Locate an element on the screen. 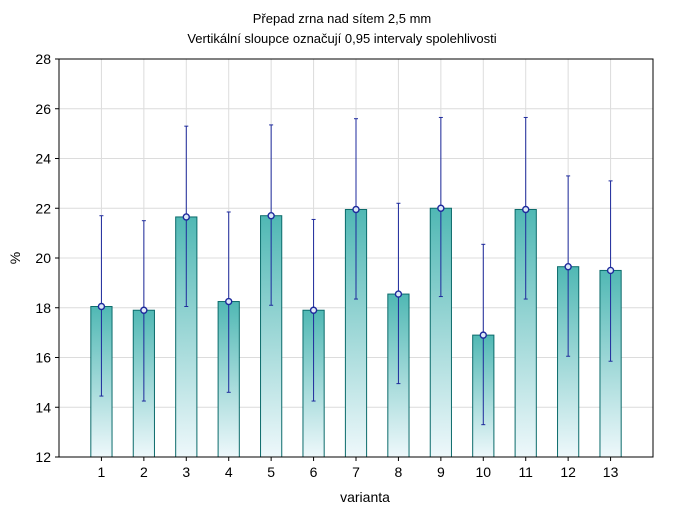  x-tick-label: 6 is located at coordinates (314, 472).